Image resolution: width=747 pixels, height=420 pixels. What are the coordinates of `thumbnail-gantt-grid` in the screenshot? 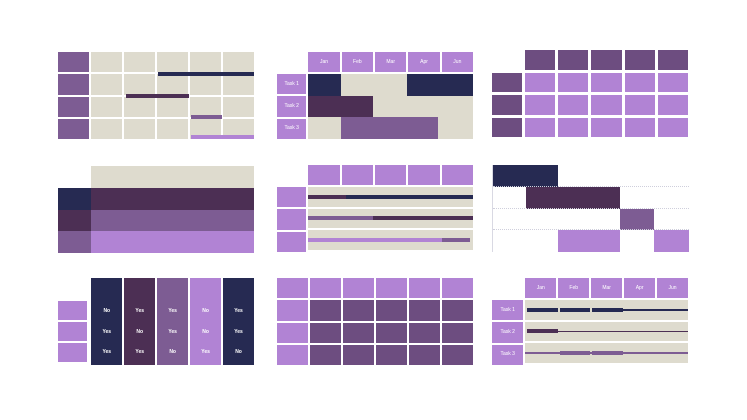 It's located at (156, 95).